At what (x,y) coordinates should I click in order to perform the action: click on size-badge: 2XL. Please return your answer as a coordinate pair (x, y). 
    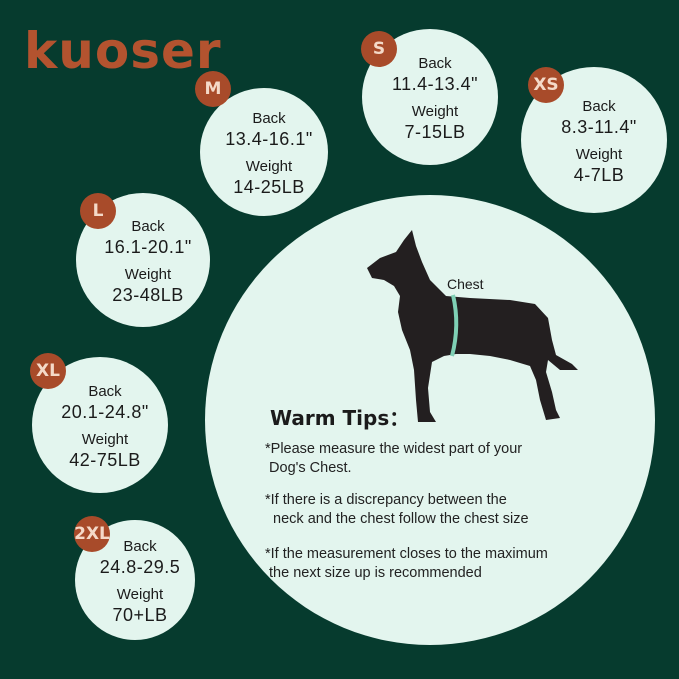
    Looking at the image, I should click on (92, 534).